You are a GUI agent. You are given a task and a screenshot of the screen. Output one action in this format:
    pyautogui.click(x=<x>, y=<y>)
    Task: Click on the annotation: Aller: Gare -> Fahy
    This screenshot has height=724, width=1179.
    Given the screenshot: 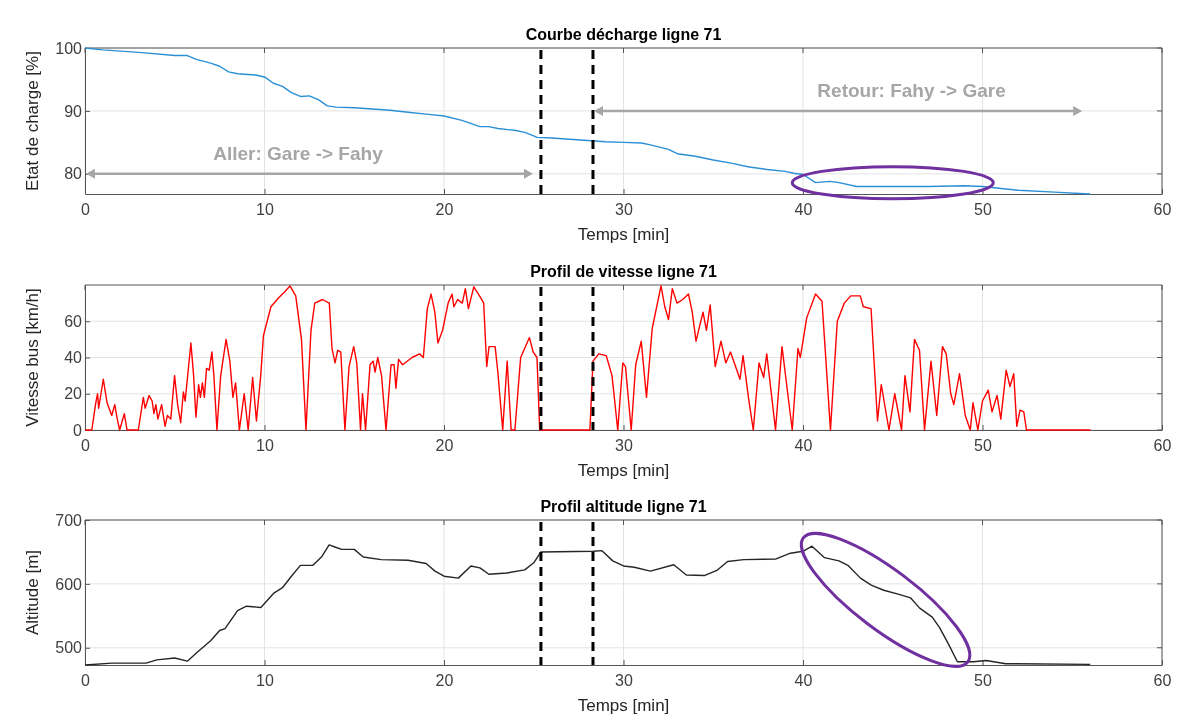 What is the action you would take?
    pyautogui.click(x=298, y=153)
    